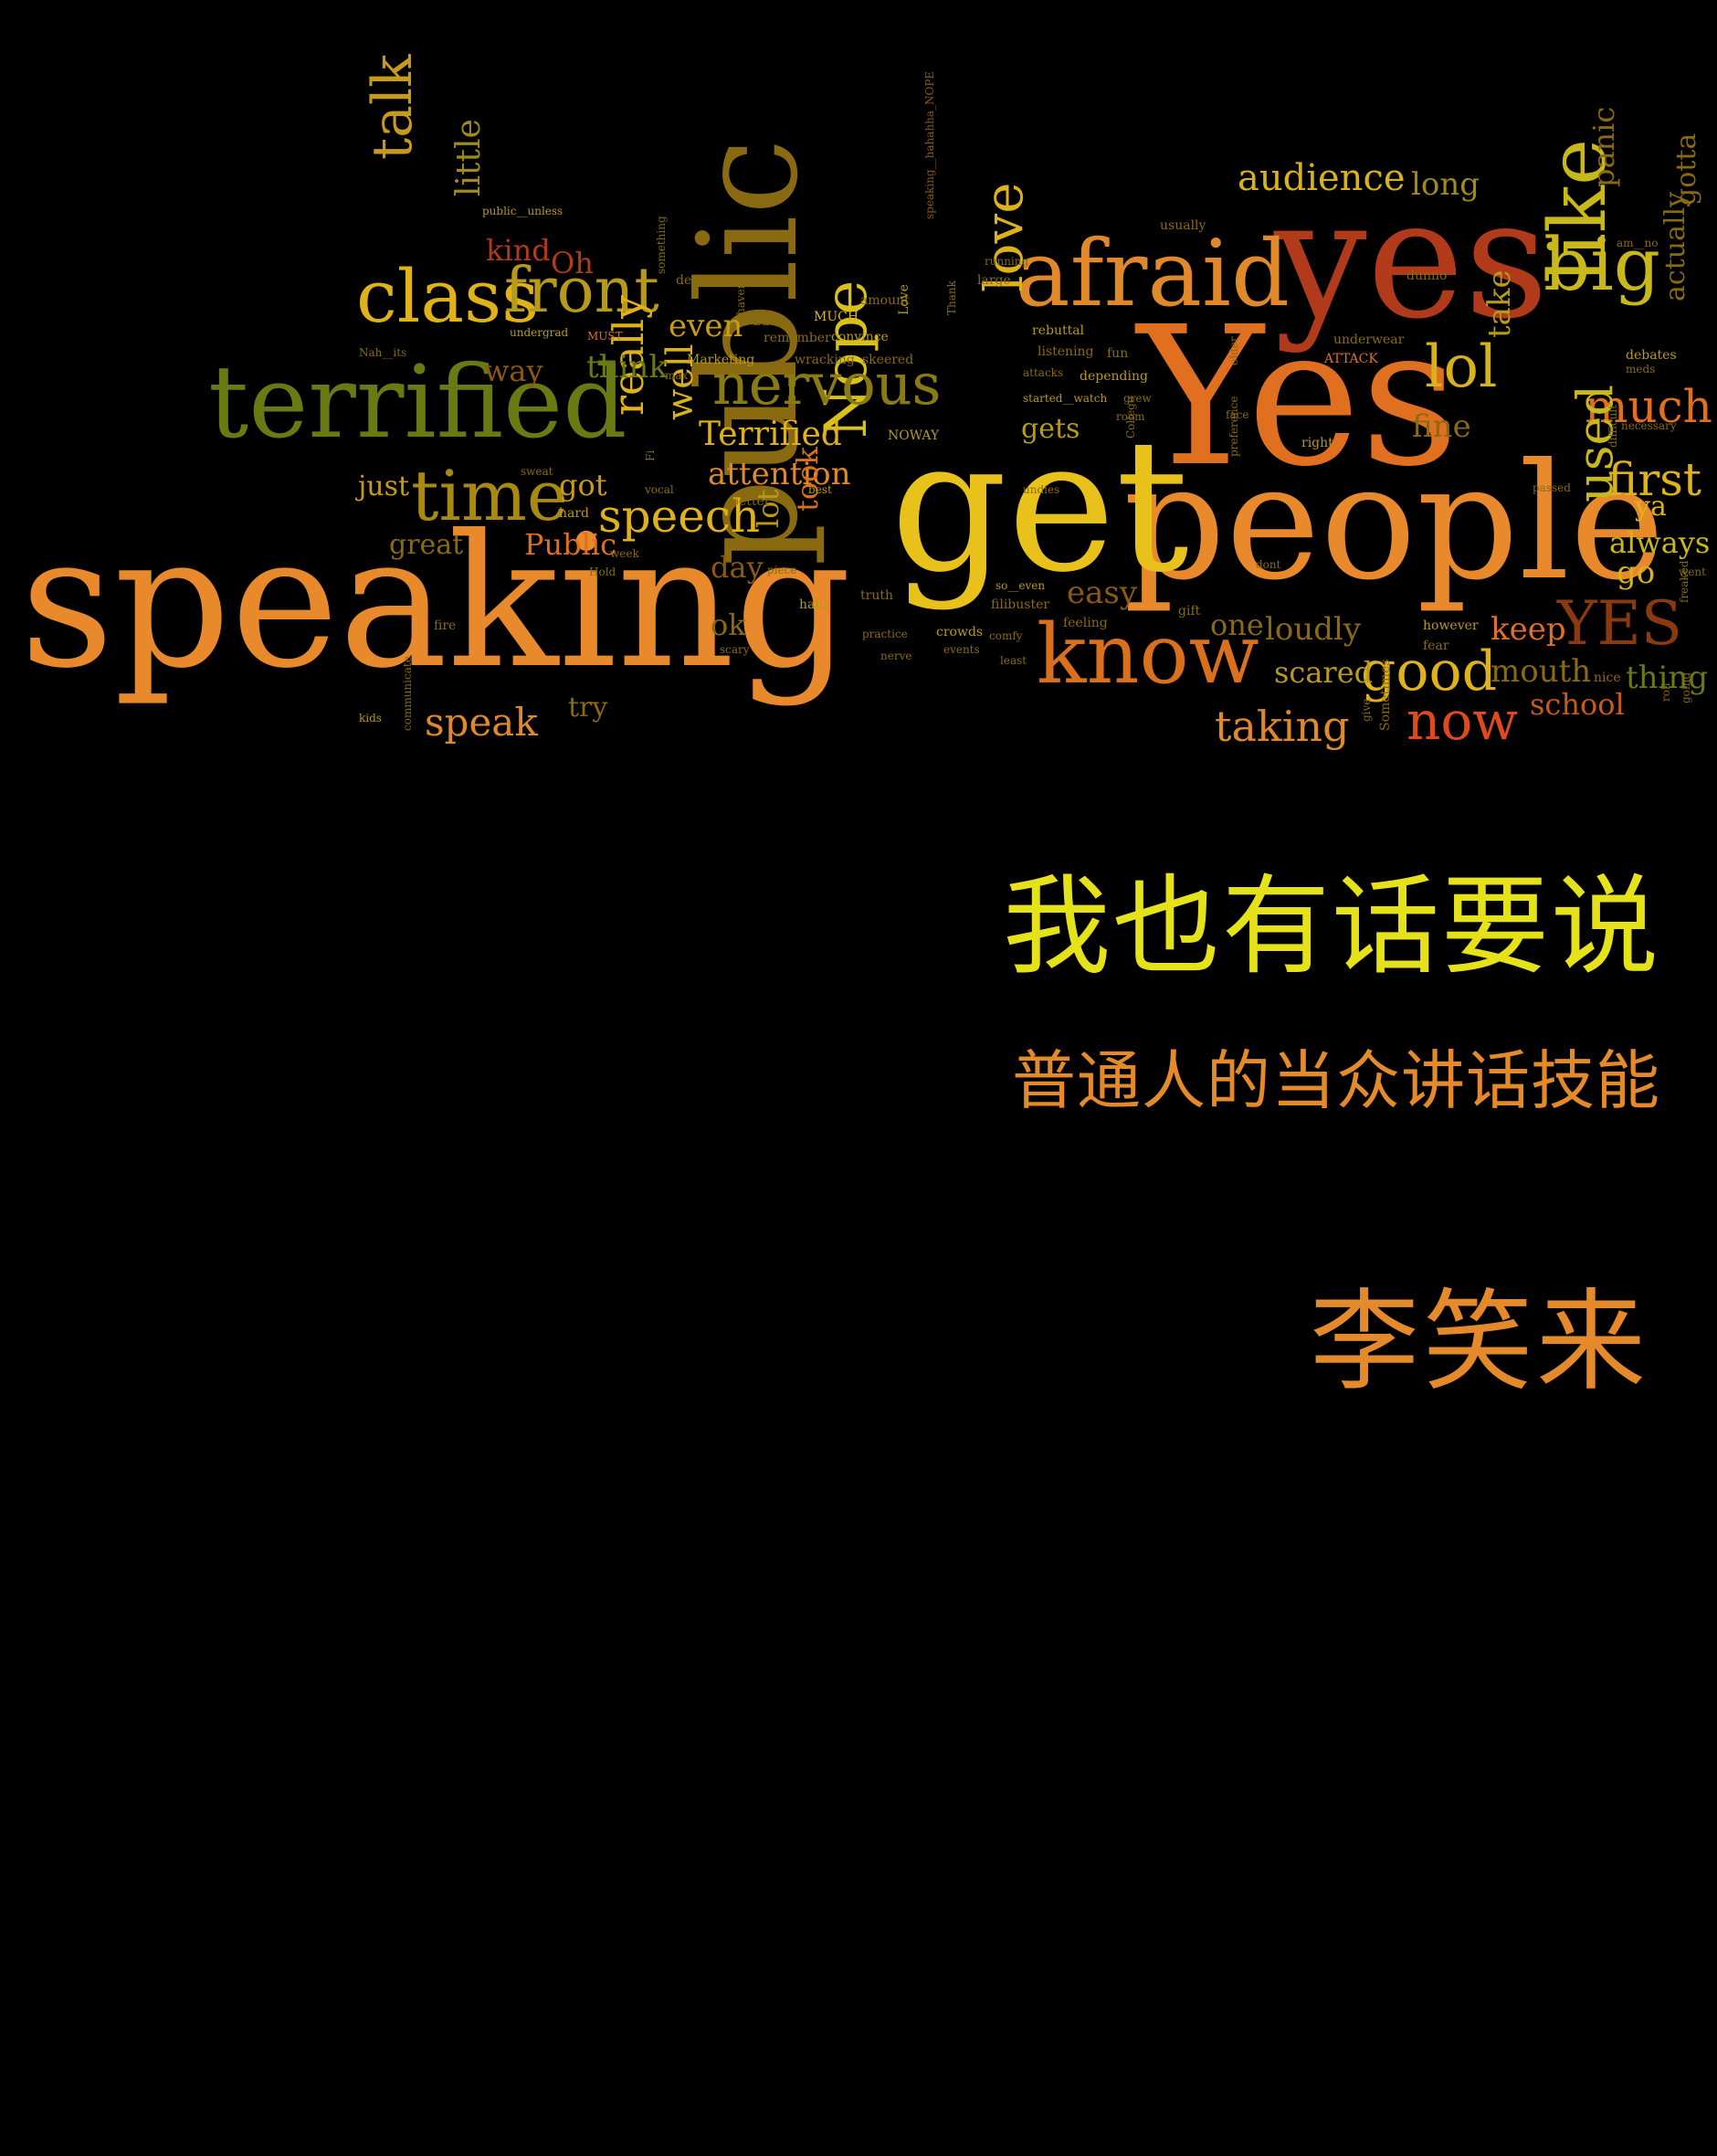  What do you see at coordinates (1324, 672) in the screenshot?
I see `word-cloud-word: scared` at bounding box center [1324, 672].